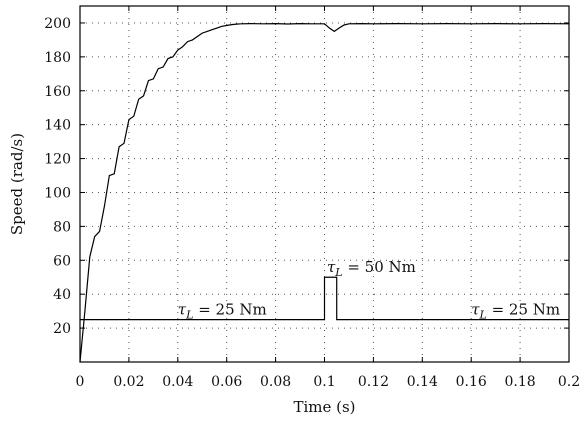 This screenshot has width=583, height=424. Describe the element at coordinates (57, 126) in the screenshot. I see `y-tick-label: 140` at that location.